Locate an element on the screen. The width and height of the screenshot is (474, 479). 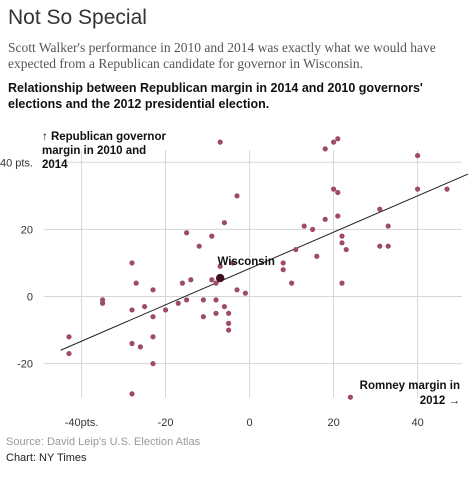
x-tick-label: 20 is located at coordinates (333, 423).